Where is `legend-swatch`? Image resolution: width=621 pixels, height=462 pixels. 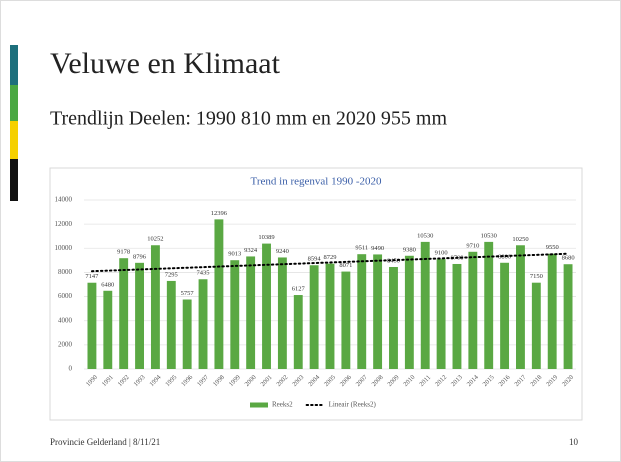 legend-swatch is located at coordinates (259, 405).